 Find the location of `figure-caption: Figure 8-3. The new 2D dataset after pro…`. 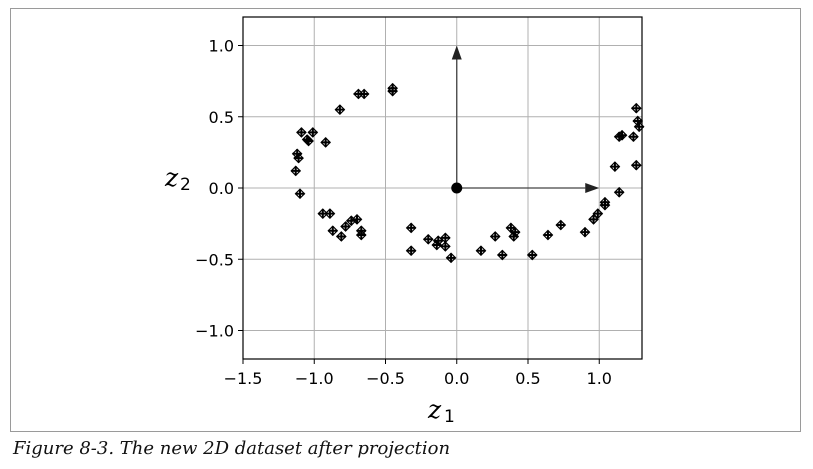

figure-caption: Figure 8-3. The new 2D dataset after pro… is located at coordinates (232, 448).